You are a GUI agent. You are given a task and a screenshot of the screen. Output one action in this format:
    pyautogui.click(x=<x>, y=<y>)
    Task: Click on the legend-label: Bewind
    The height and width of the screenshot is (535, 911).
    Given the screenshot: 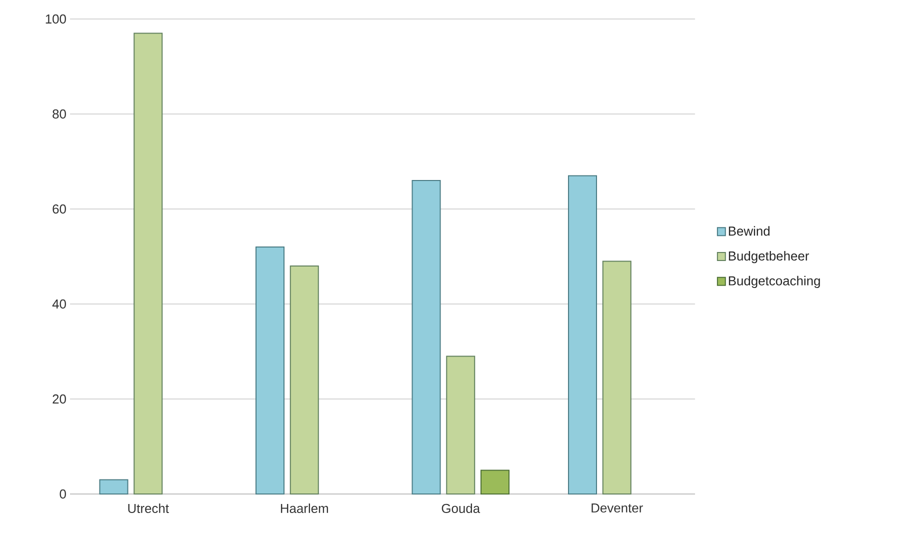 What is the action you would take?
    pyautogui.click(x=749, y=231)
    